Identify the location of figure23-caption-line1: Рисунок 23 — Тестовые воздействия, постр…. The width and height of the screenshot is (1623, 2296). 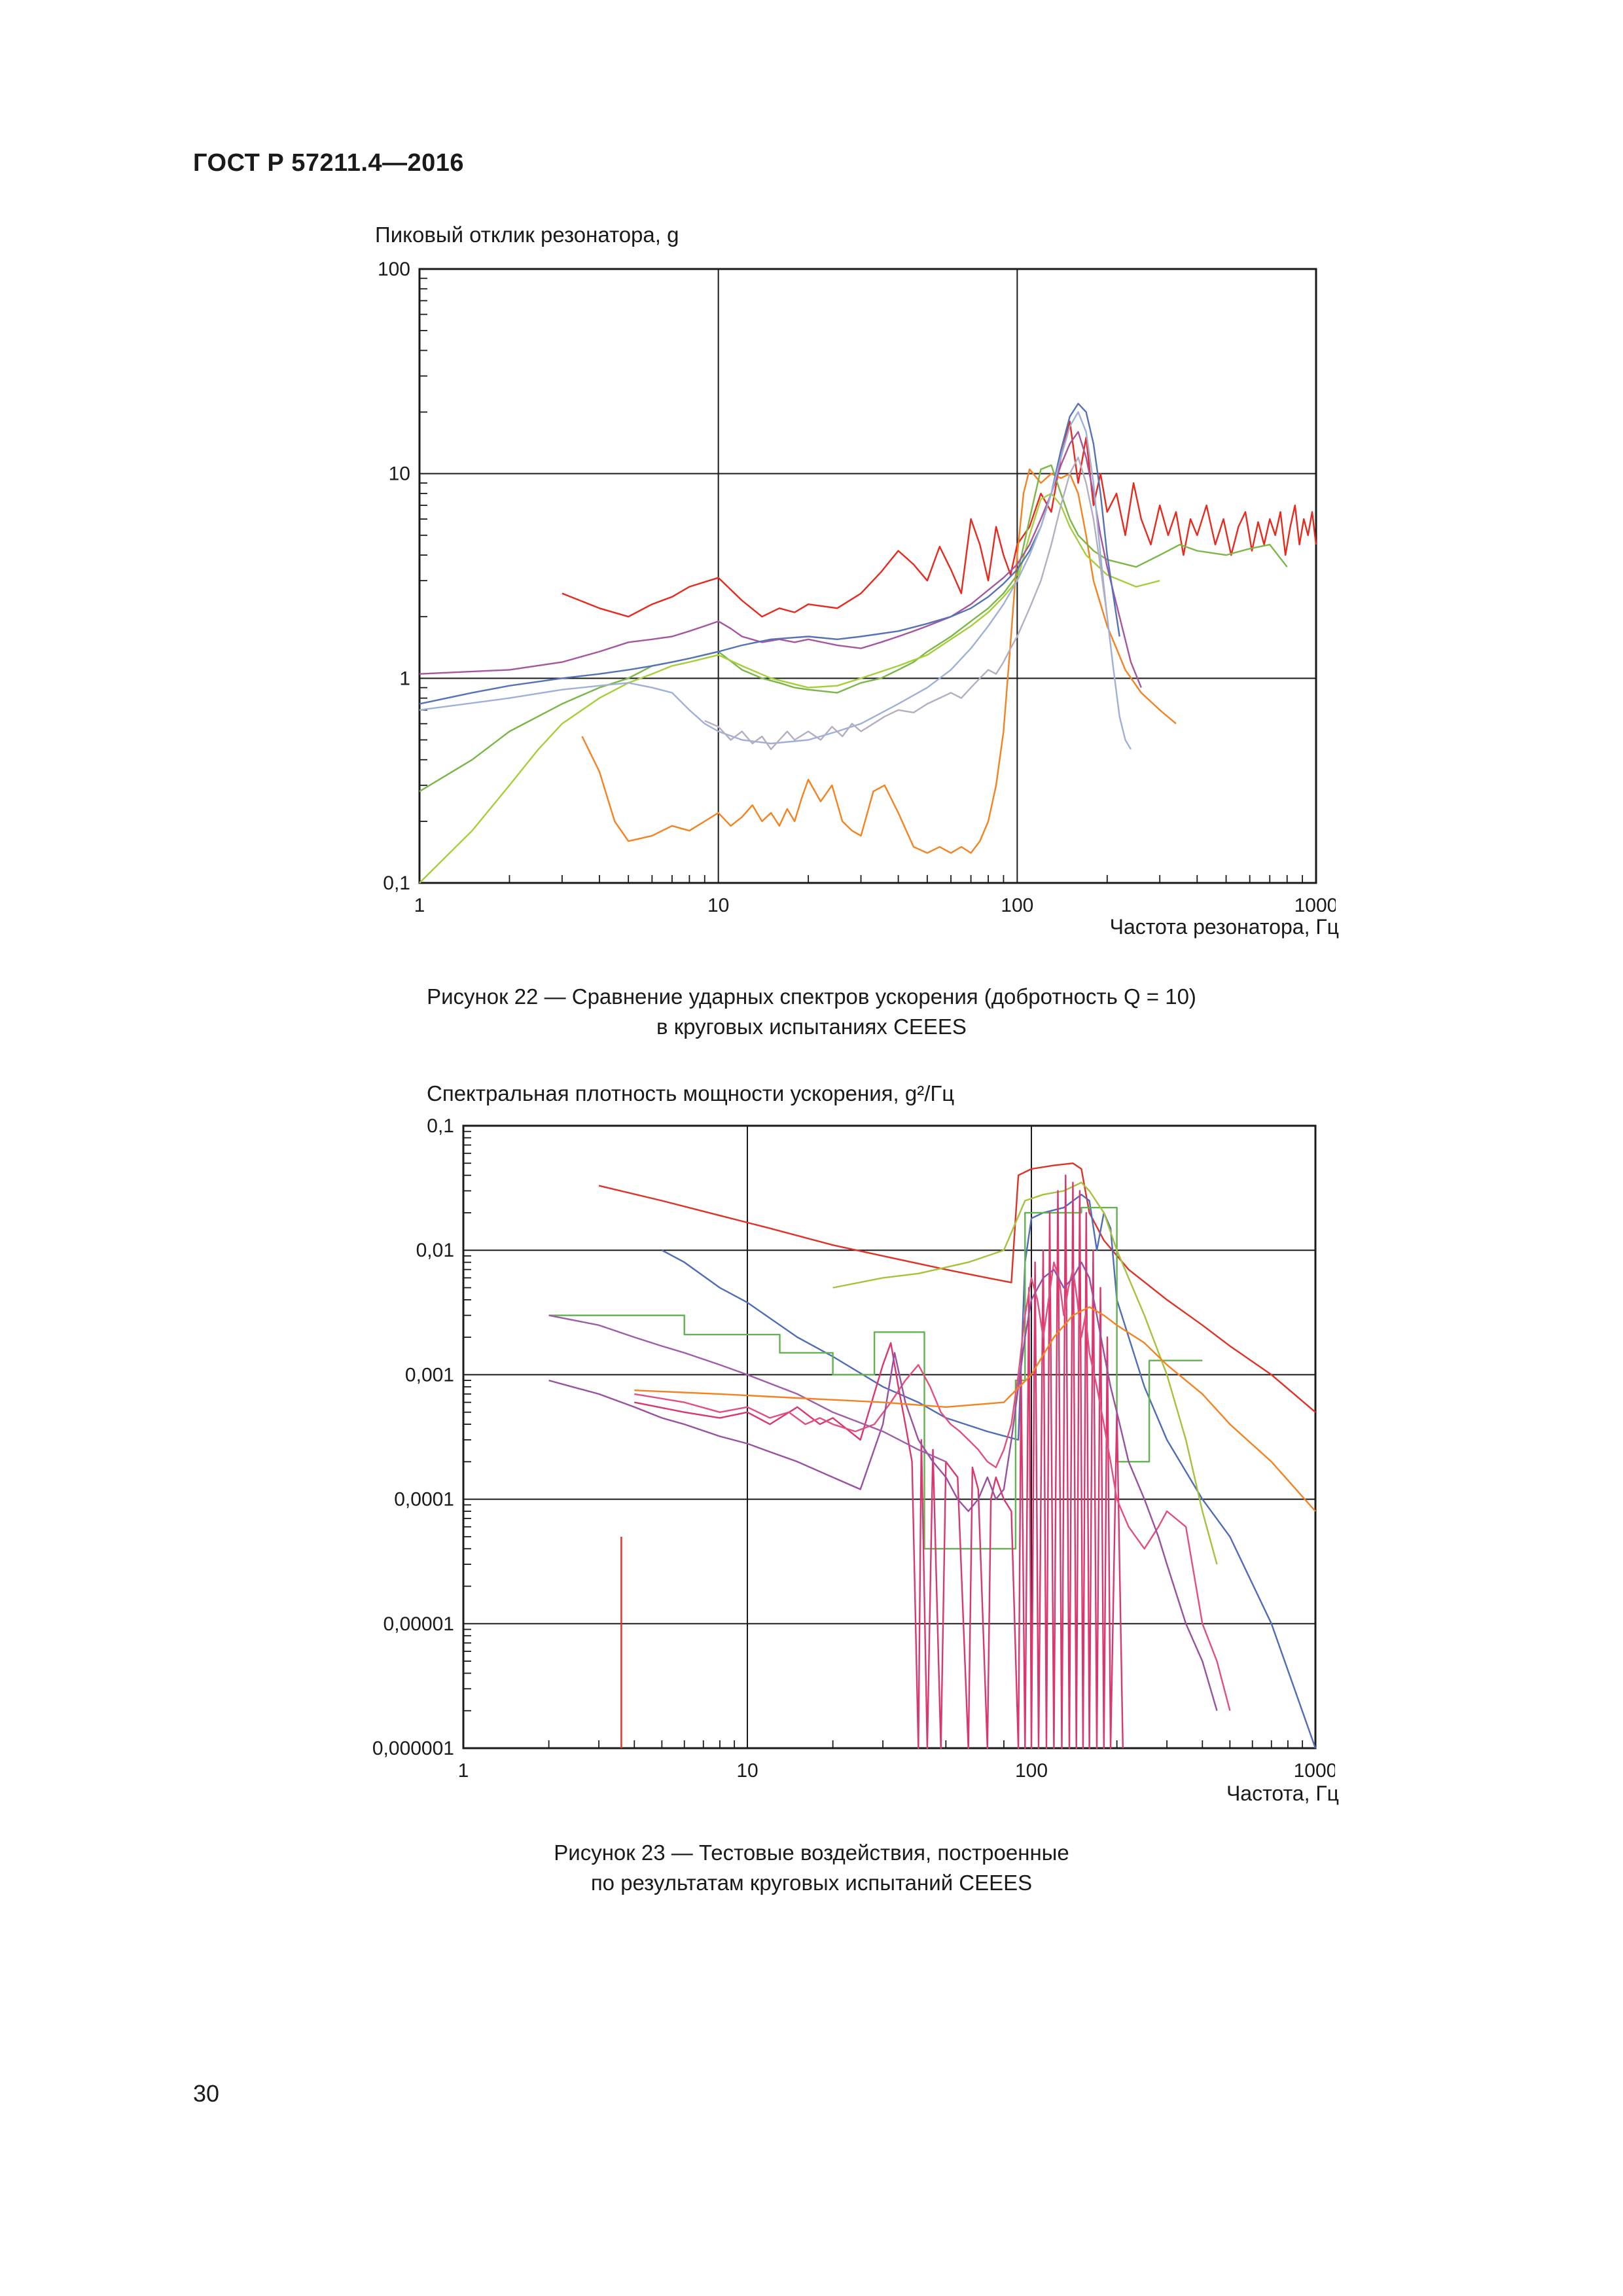
(811, 1852).